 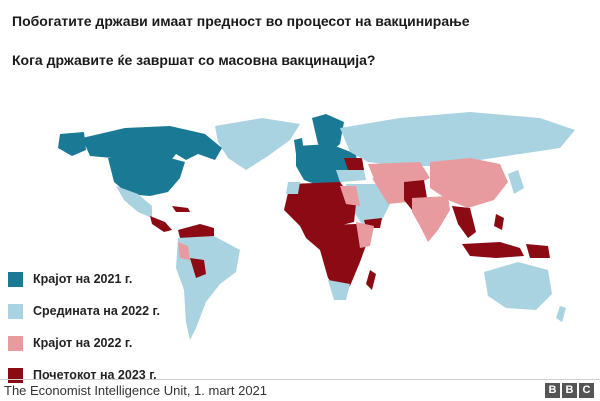 I want to click on russia, so click(x=457, y=139).